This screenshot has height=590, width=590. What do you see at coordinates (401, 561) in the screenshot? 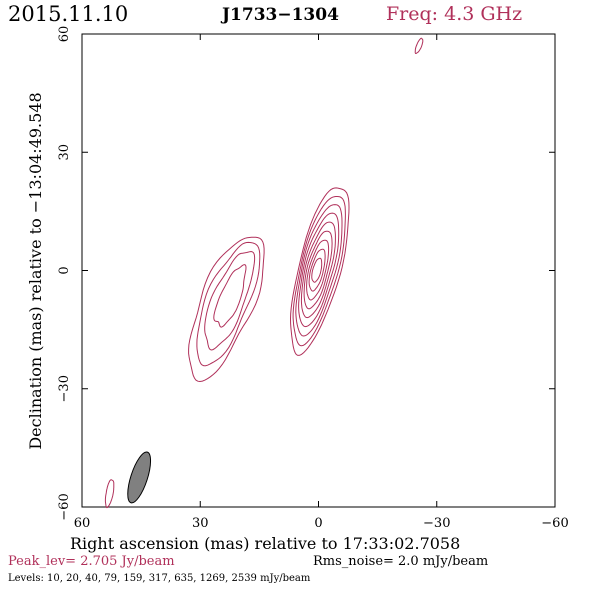
I see `rms-noise: Rms_noise= 2.0 mJy/beam` at bounding box center [401, 561].